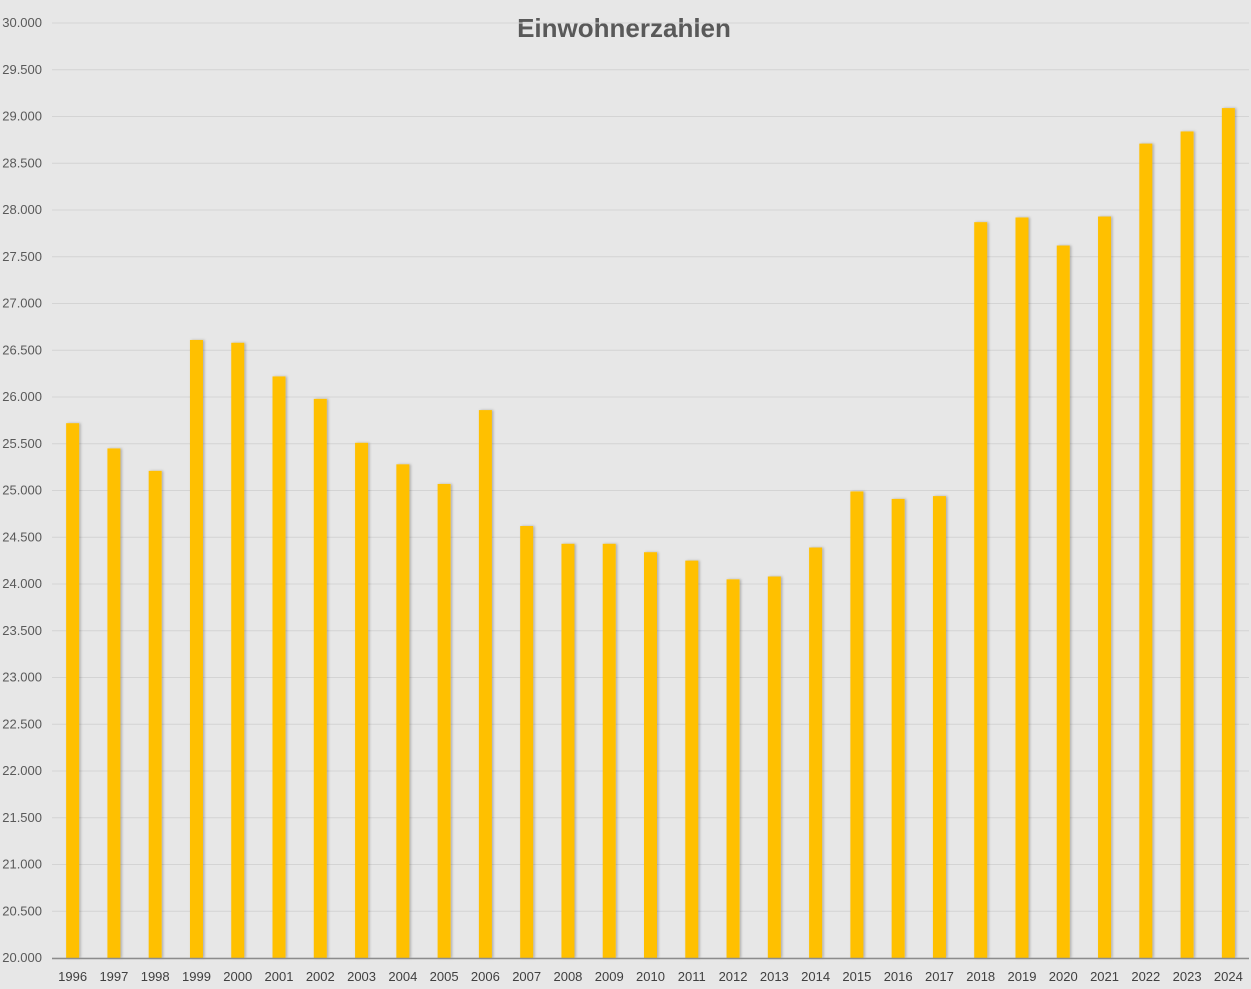  I want to click on x-tick-label: 2007, so click(526, 976).